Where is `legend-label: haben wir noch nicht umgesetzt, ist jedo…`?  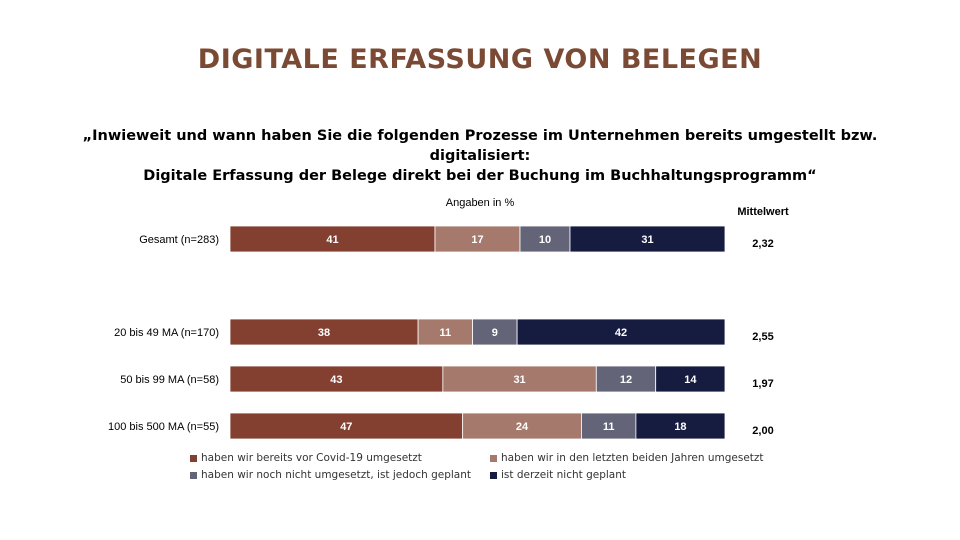
legend-label: haben wir noch nicht umgesetzt, ist jedo… is located at coordinates (336, 475).